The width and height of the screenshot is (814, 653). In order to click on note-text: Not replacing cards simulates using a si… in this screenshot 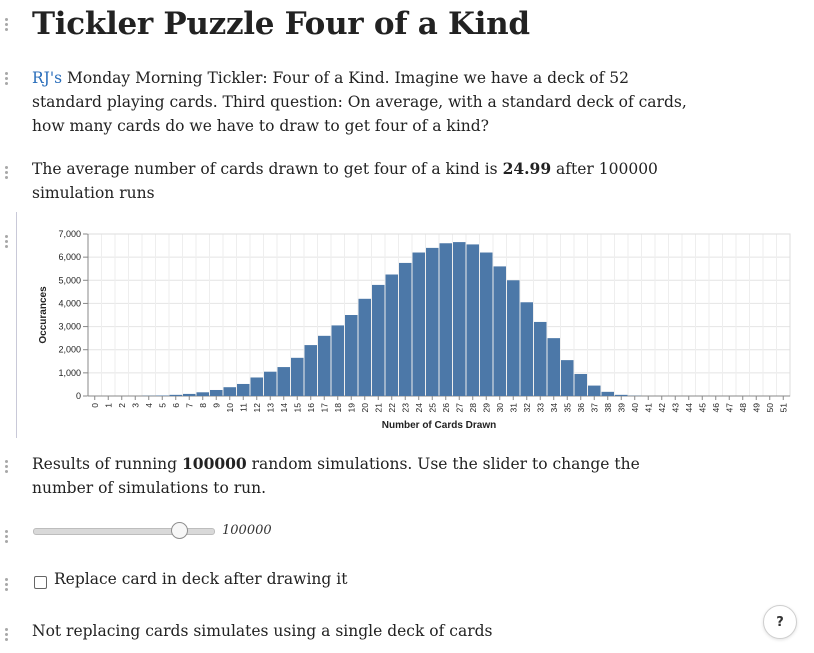, I will do `click(262, 631)`.